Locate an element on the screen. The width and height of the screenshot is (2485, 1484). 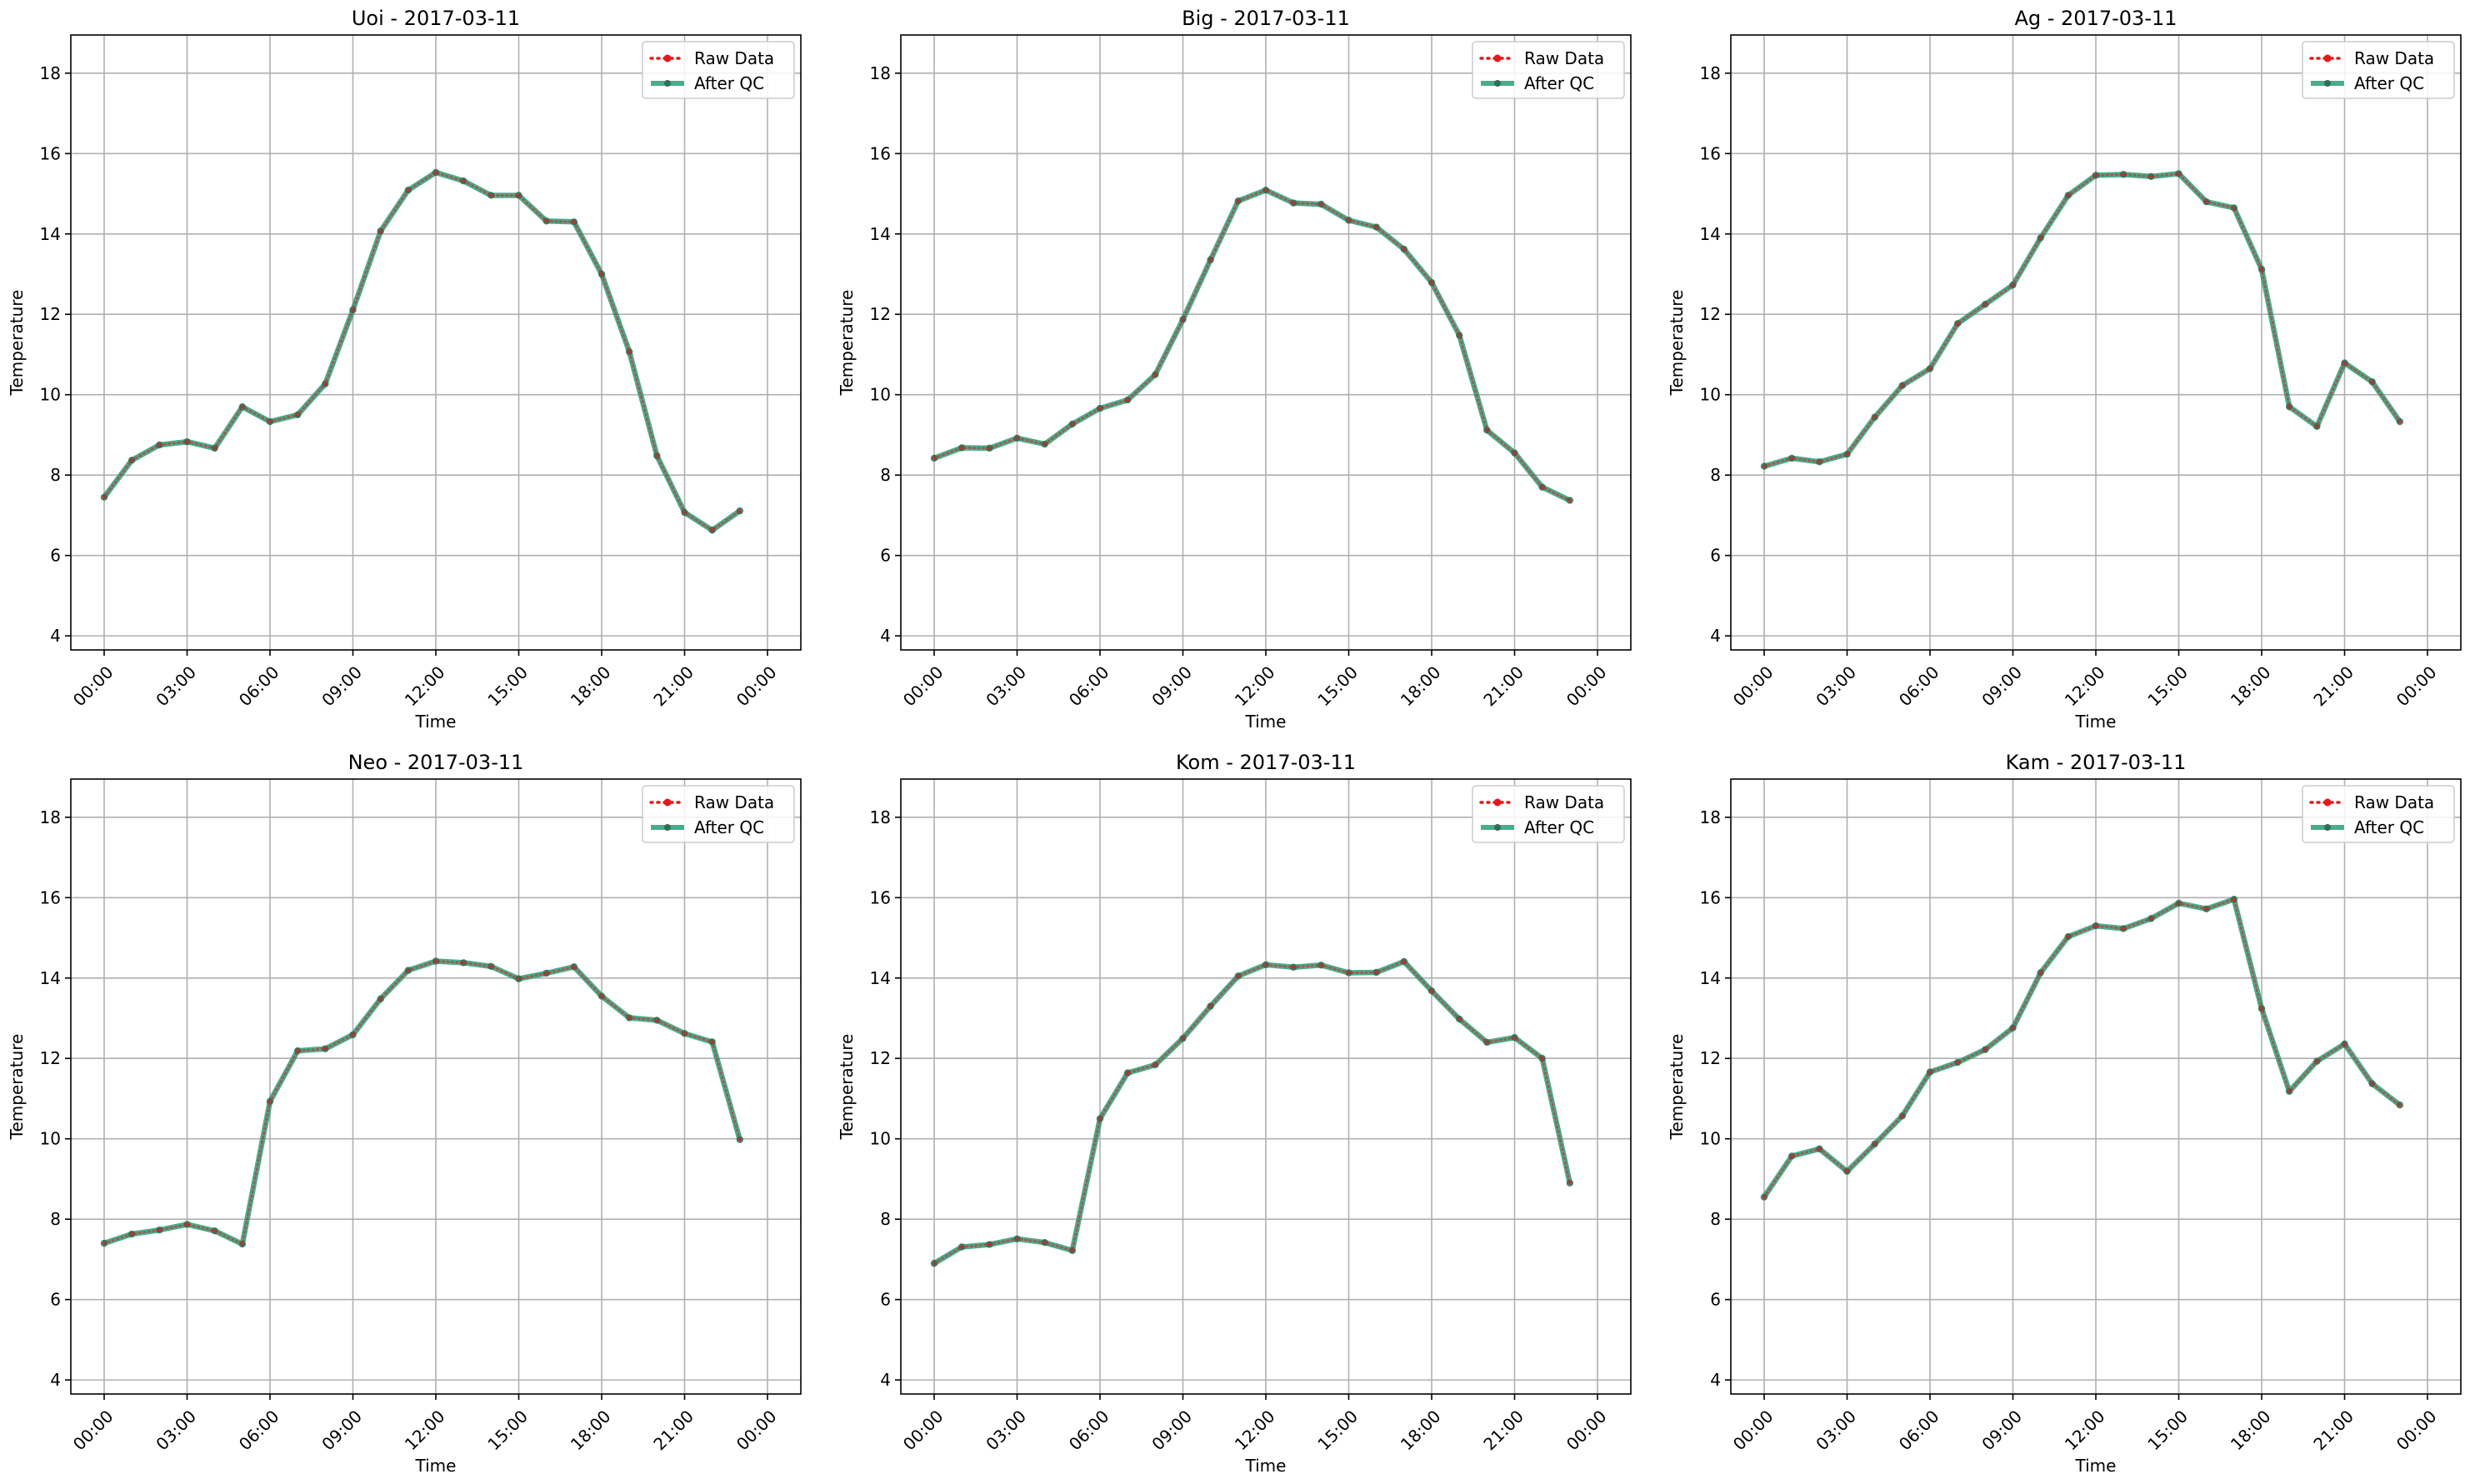
y-tick-label: 16 is located at coordinates (1710, 153).